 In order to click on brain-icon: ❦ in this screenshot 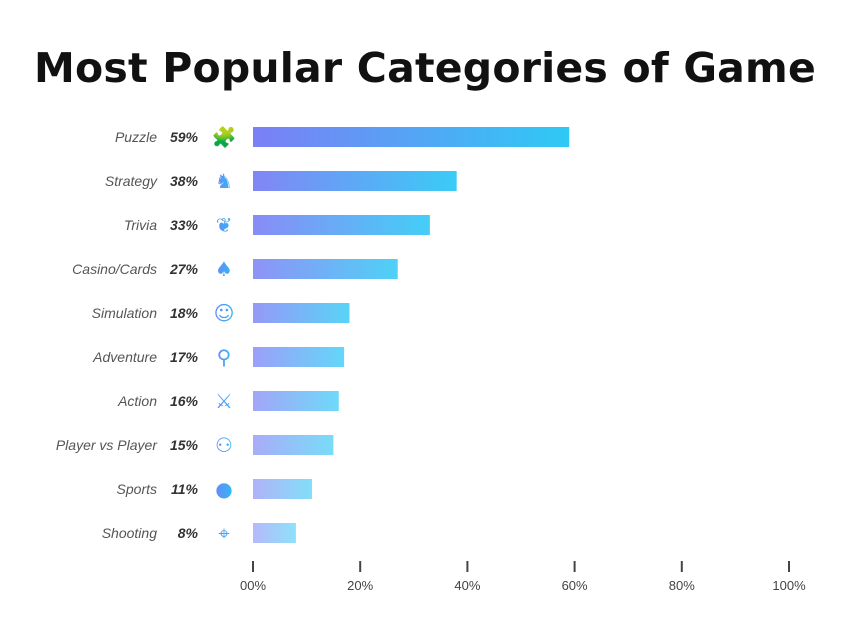, I will do `click(224, 225)`.